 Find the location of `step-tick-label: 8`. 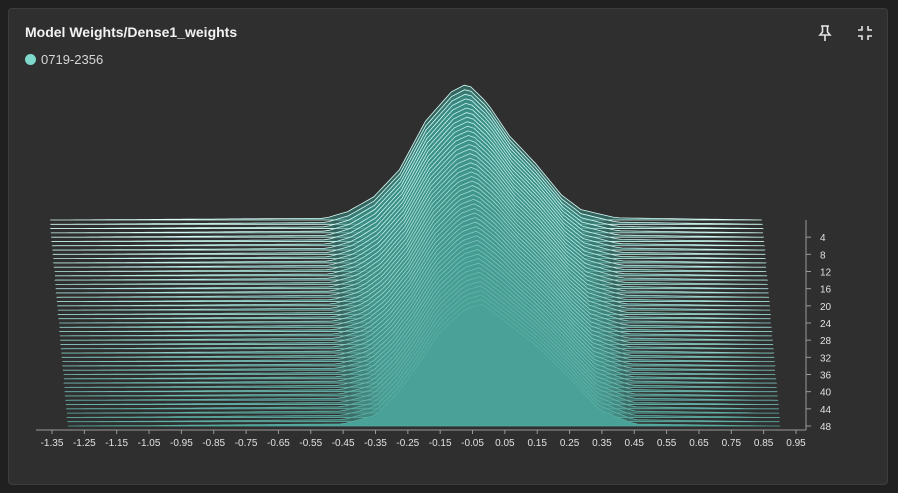

step-tick-label: 8 is located at coordinates (823, 255).